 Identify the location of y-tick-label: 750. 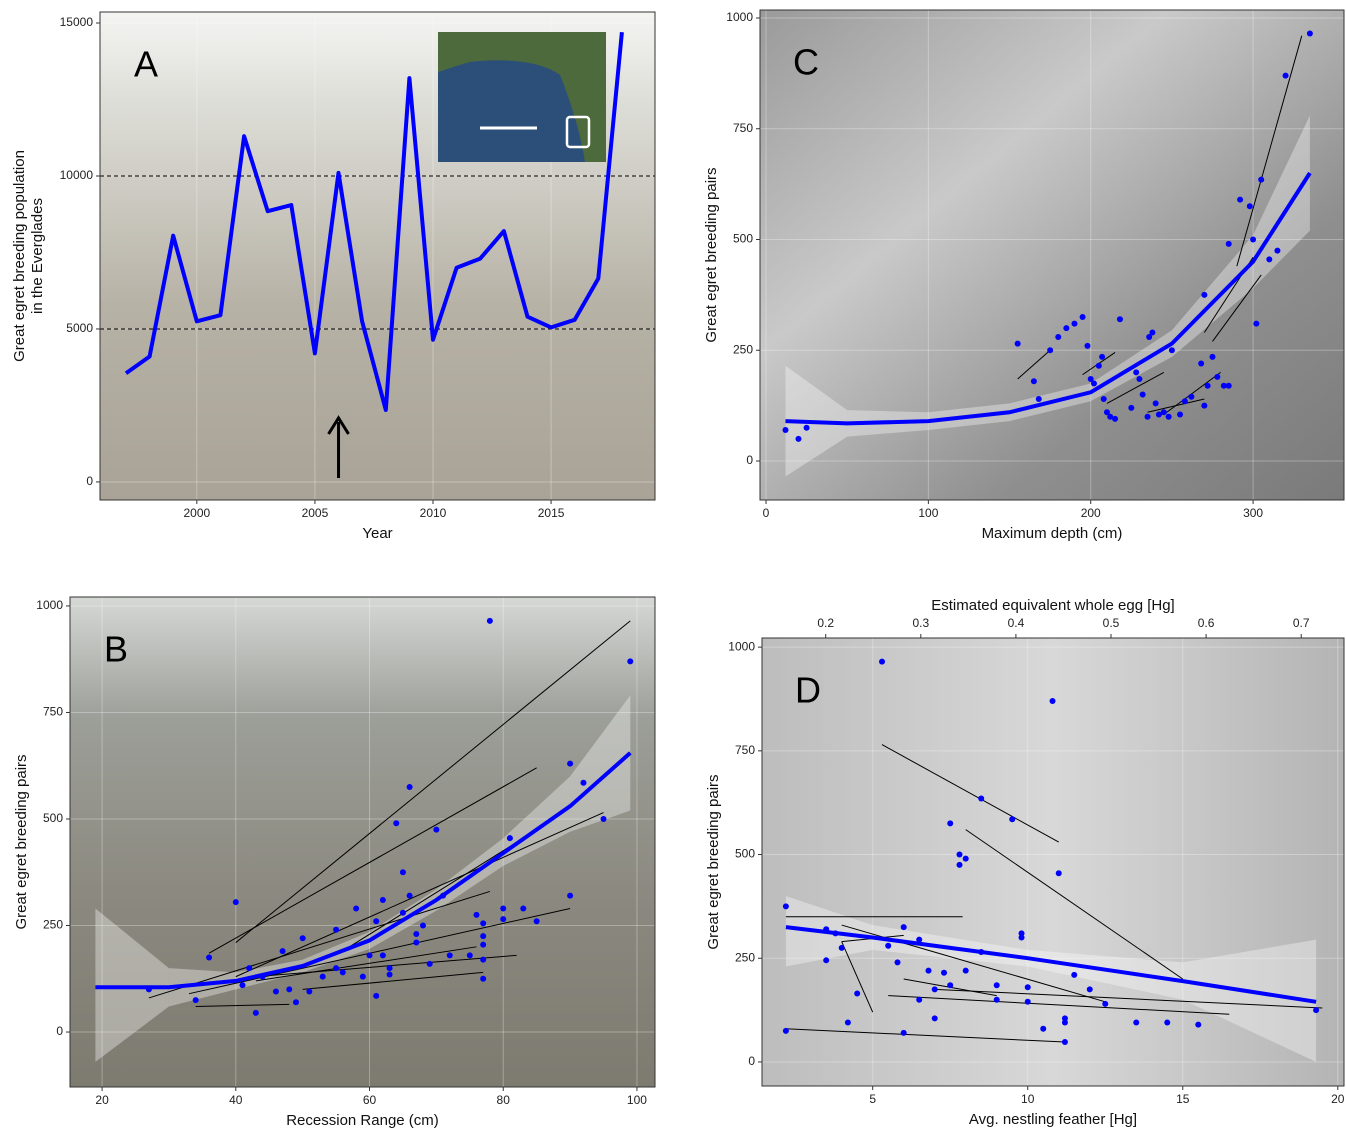
(743, 128).